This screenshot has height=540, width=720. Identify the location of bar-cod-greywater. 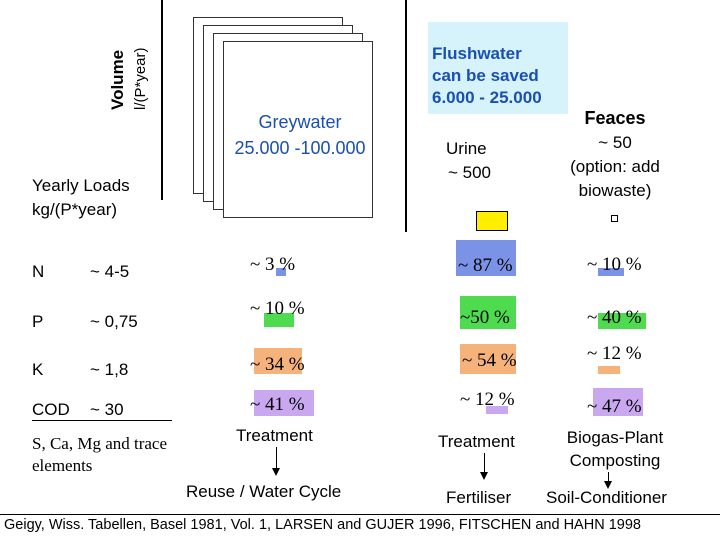
(284, 403).